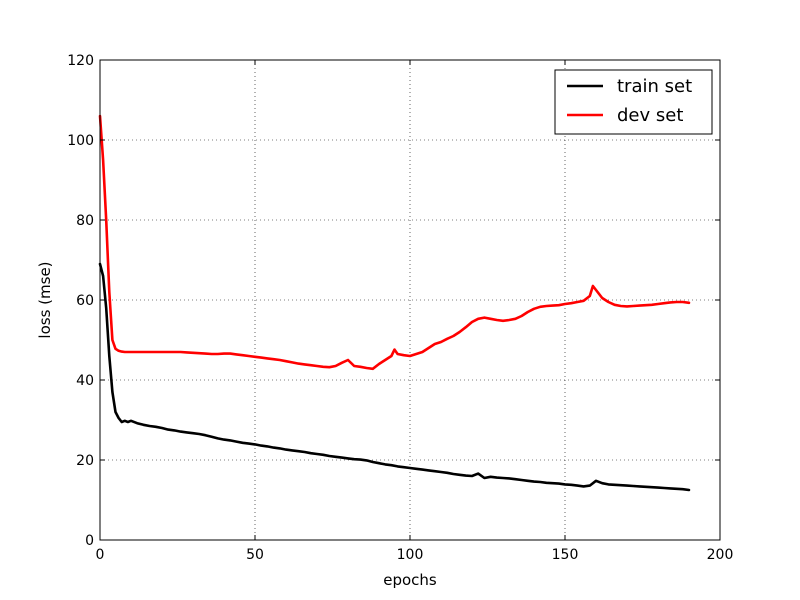 The width and height of the screenshot is (800, 600). Describe the element at coordinates (255, 555) in the screenshot. I see `x-tick-label: 50` at that location.